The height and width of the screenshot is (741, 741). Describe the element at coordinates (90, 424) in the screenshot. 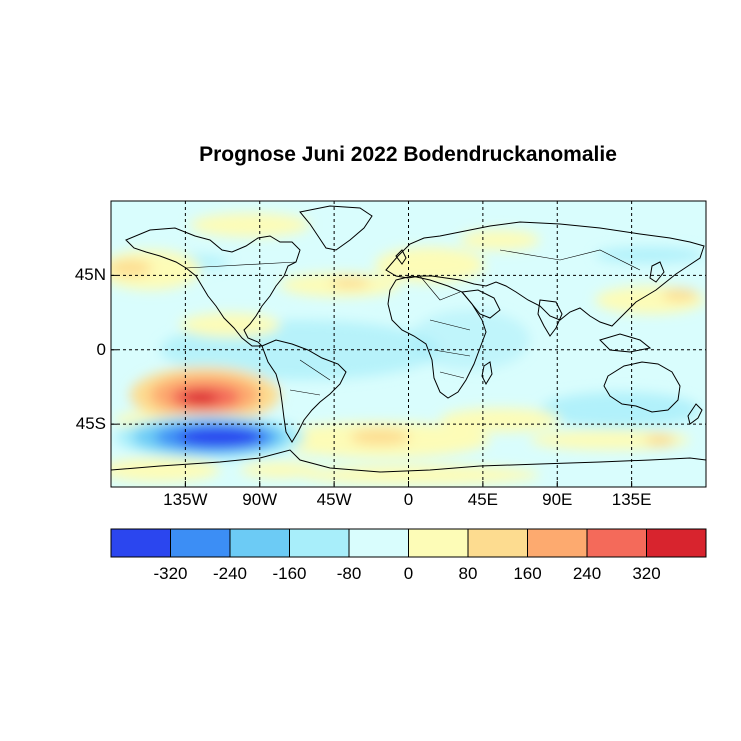

I see `lat-tick-label: 45S` at that location.